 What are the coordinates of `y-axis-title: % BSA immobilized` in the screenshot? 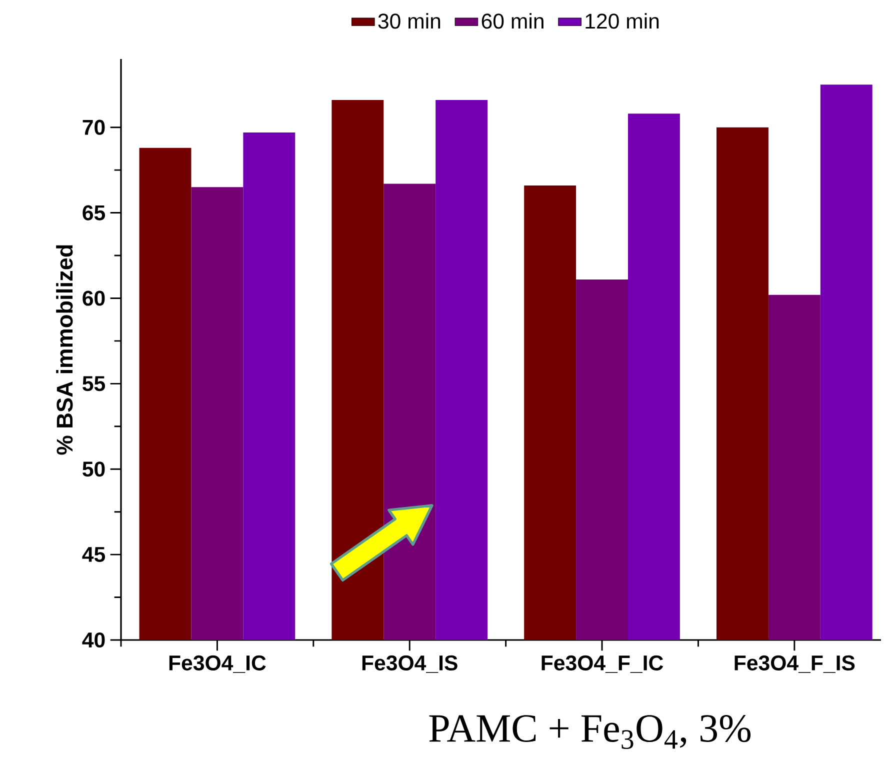 It's located at (64, 350).